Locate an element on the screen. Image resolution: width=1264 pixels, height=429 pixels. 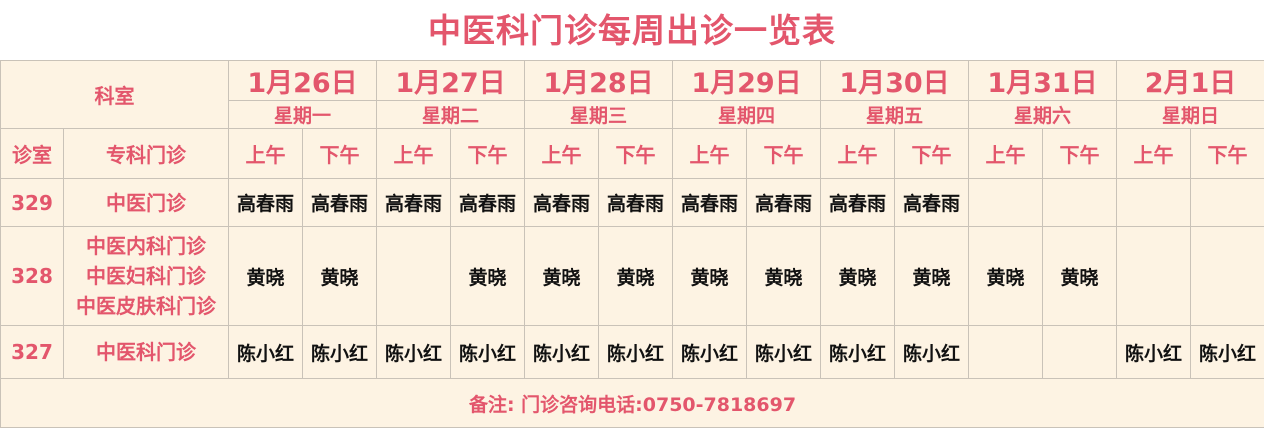
specialty-name: 中医皮肤科门诊 is located at coordinates (146, 306).